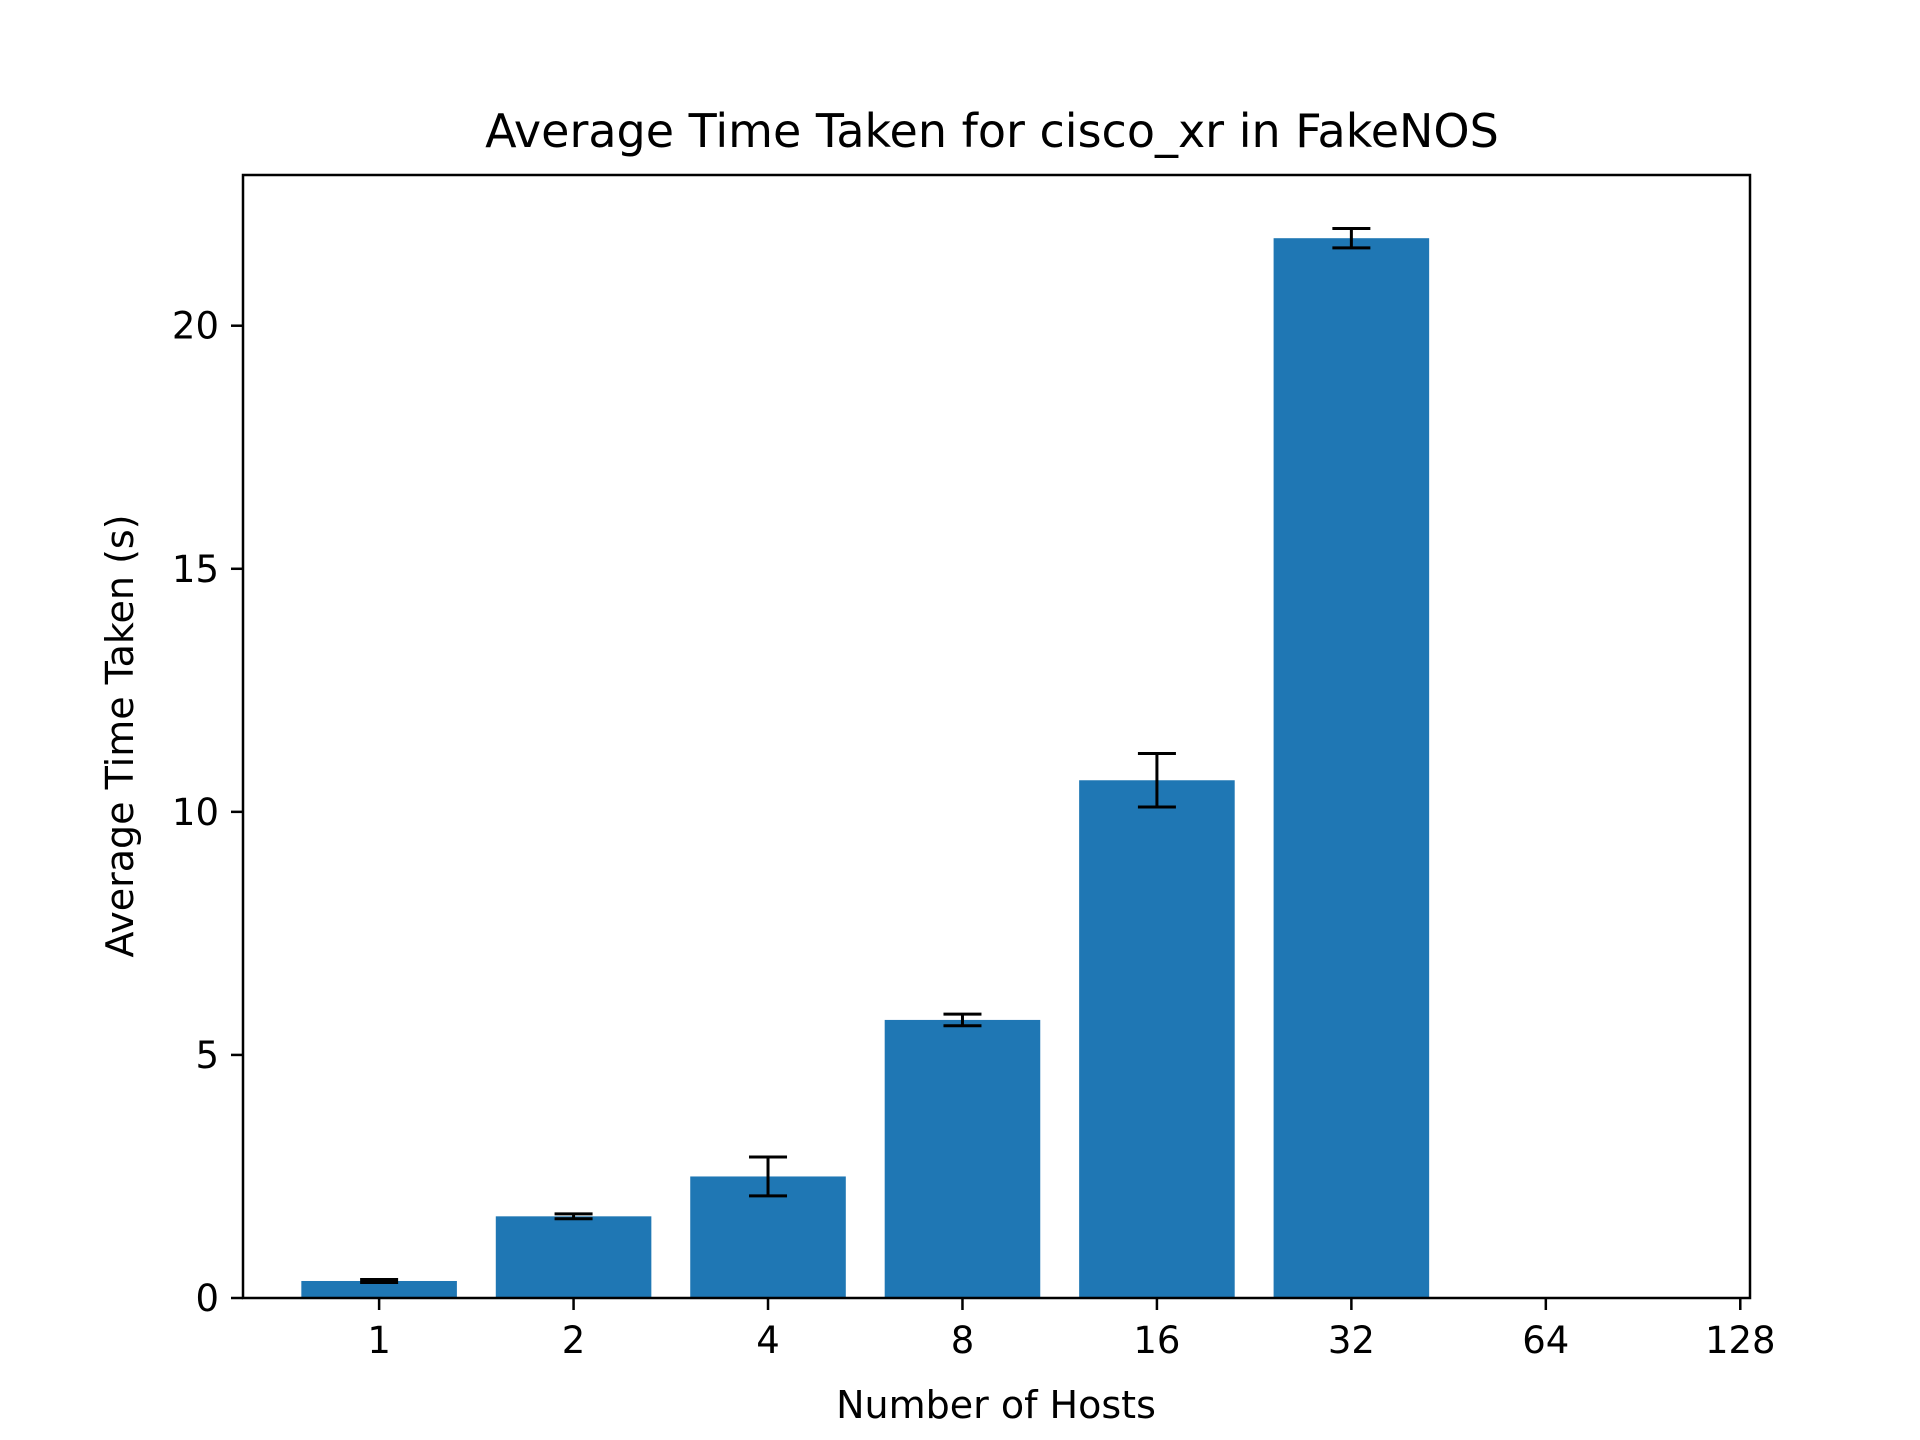 The height and width of the screenshot is (1440, 1920). Describe the element at coordinates (768, 1340) in the screenshot. I see `x-tick-label-4: 4` at that location.